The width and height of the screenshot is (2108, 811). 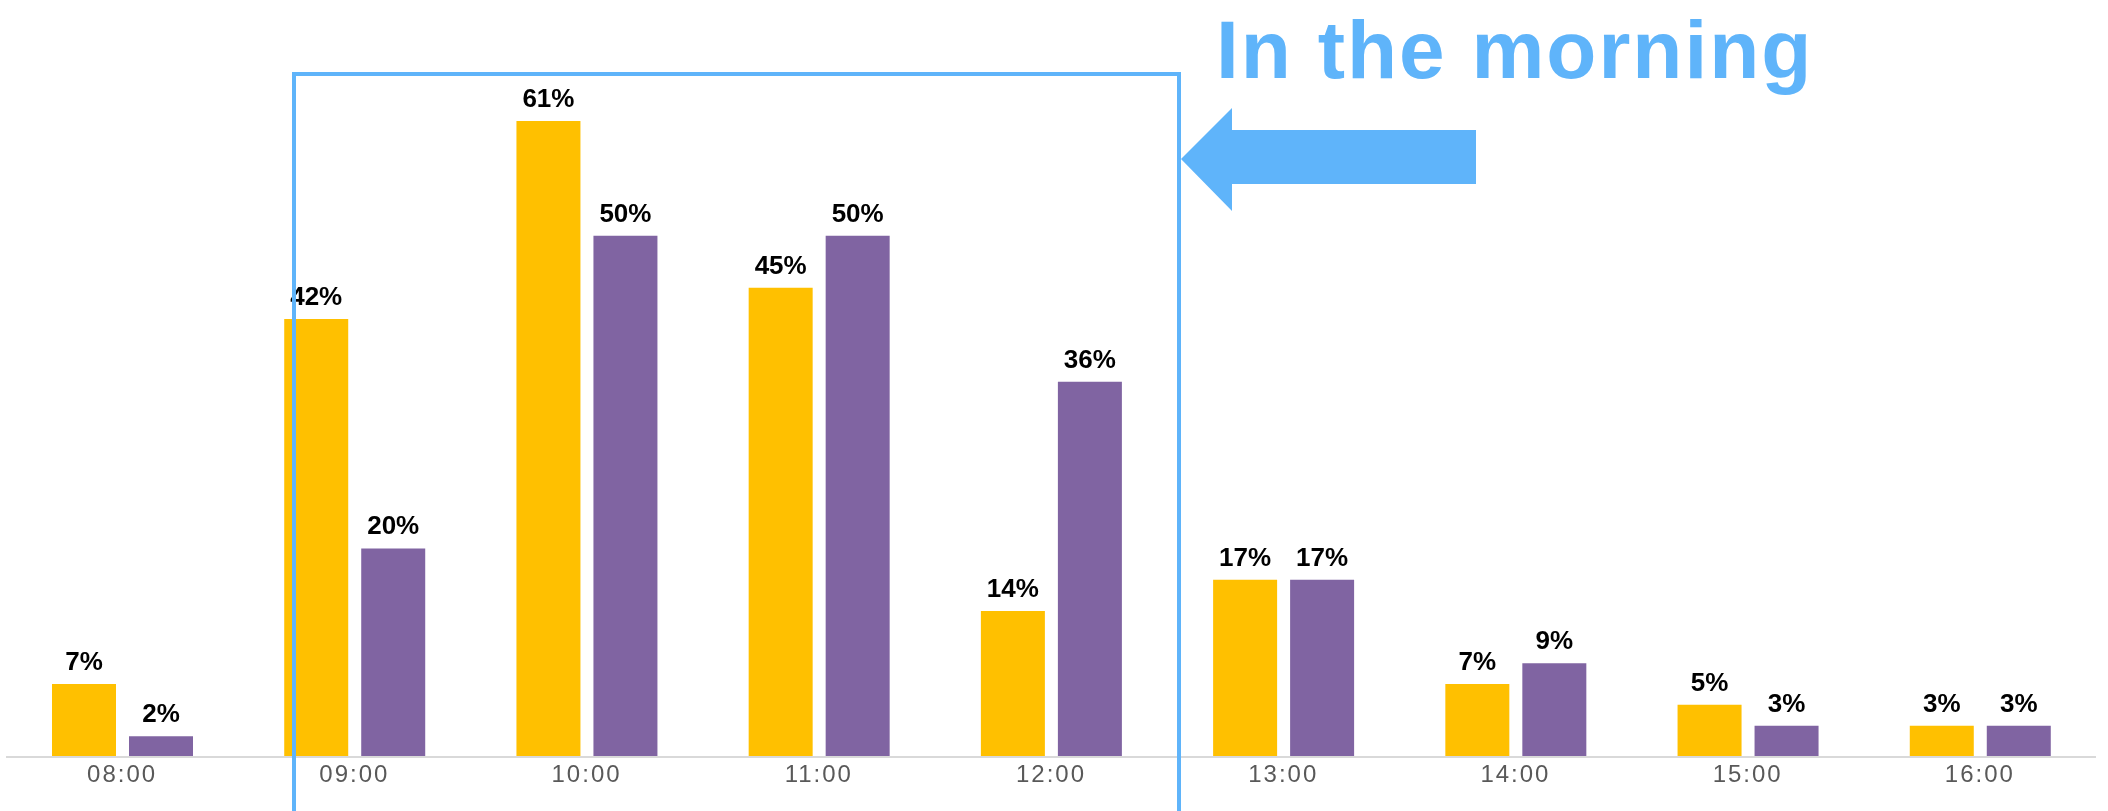 What do you see at coordinates (818, 774) in the screenshot?
I see `x-tick-label: 11:00` at bounding box center [818, 774].